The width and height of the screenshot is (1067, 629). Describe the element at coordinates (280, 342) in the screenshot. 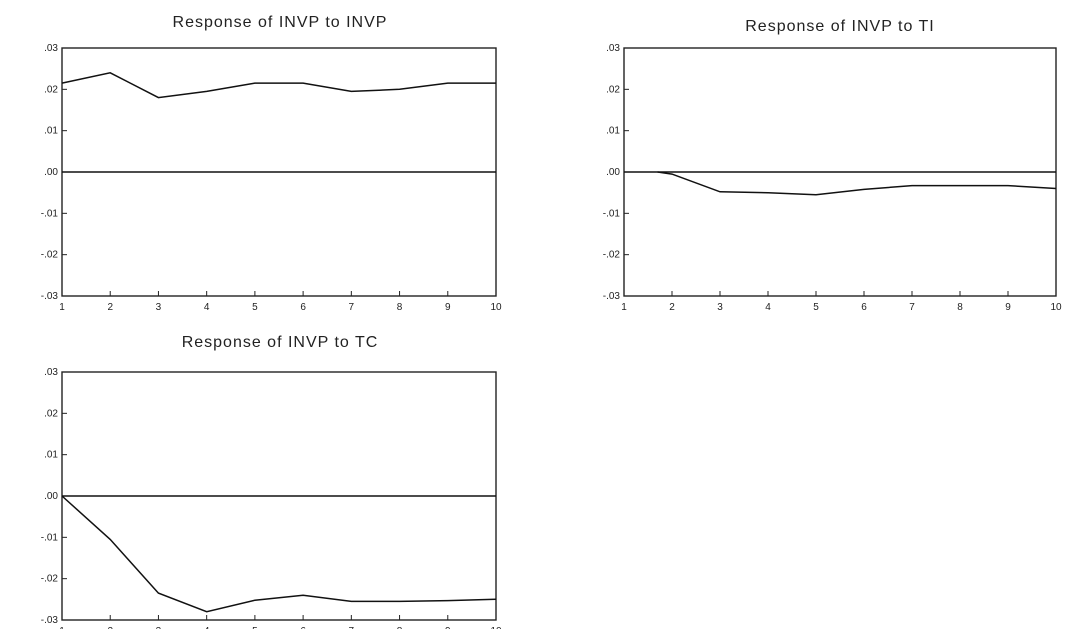

I see `chart-title: Response of INVP to TC` at that location.